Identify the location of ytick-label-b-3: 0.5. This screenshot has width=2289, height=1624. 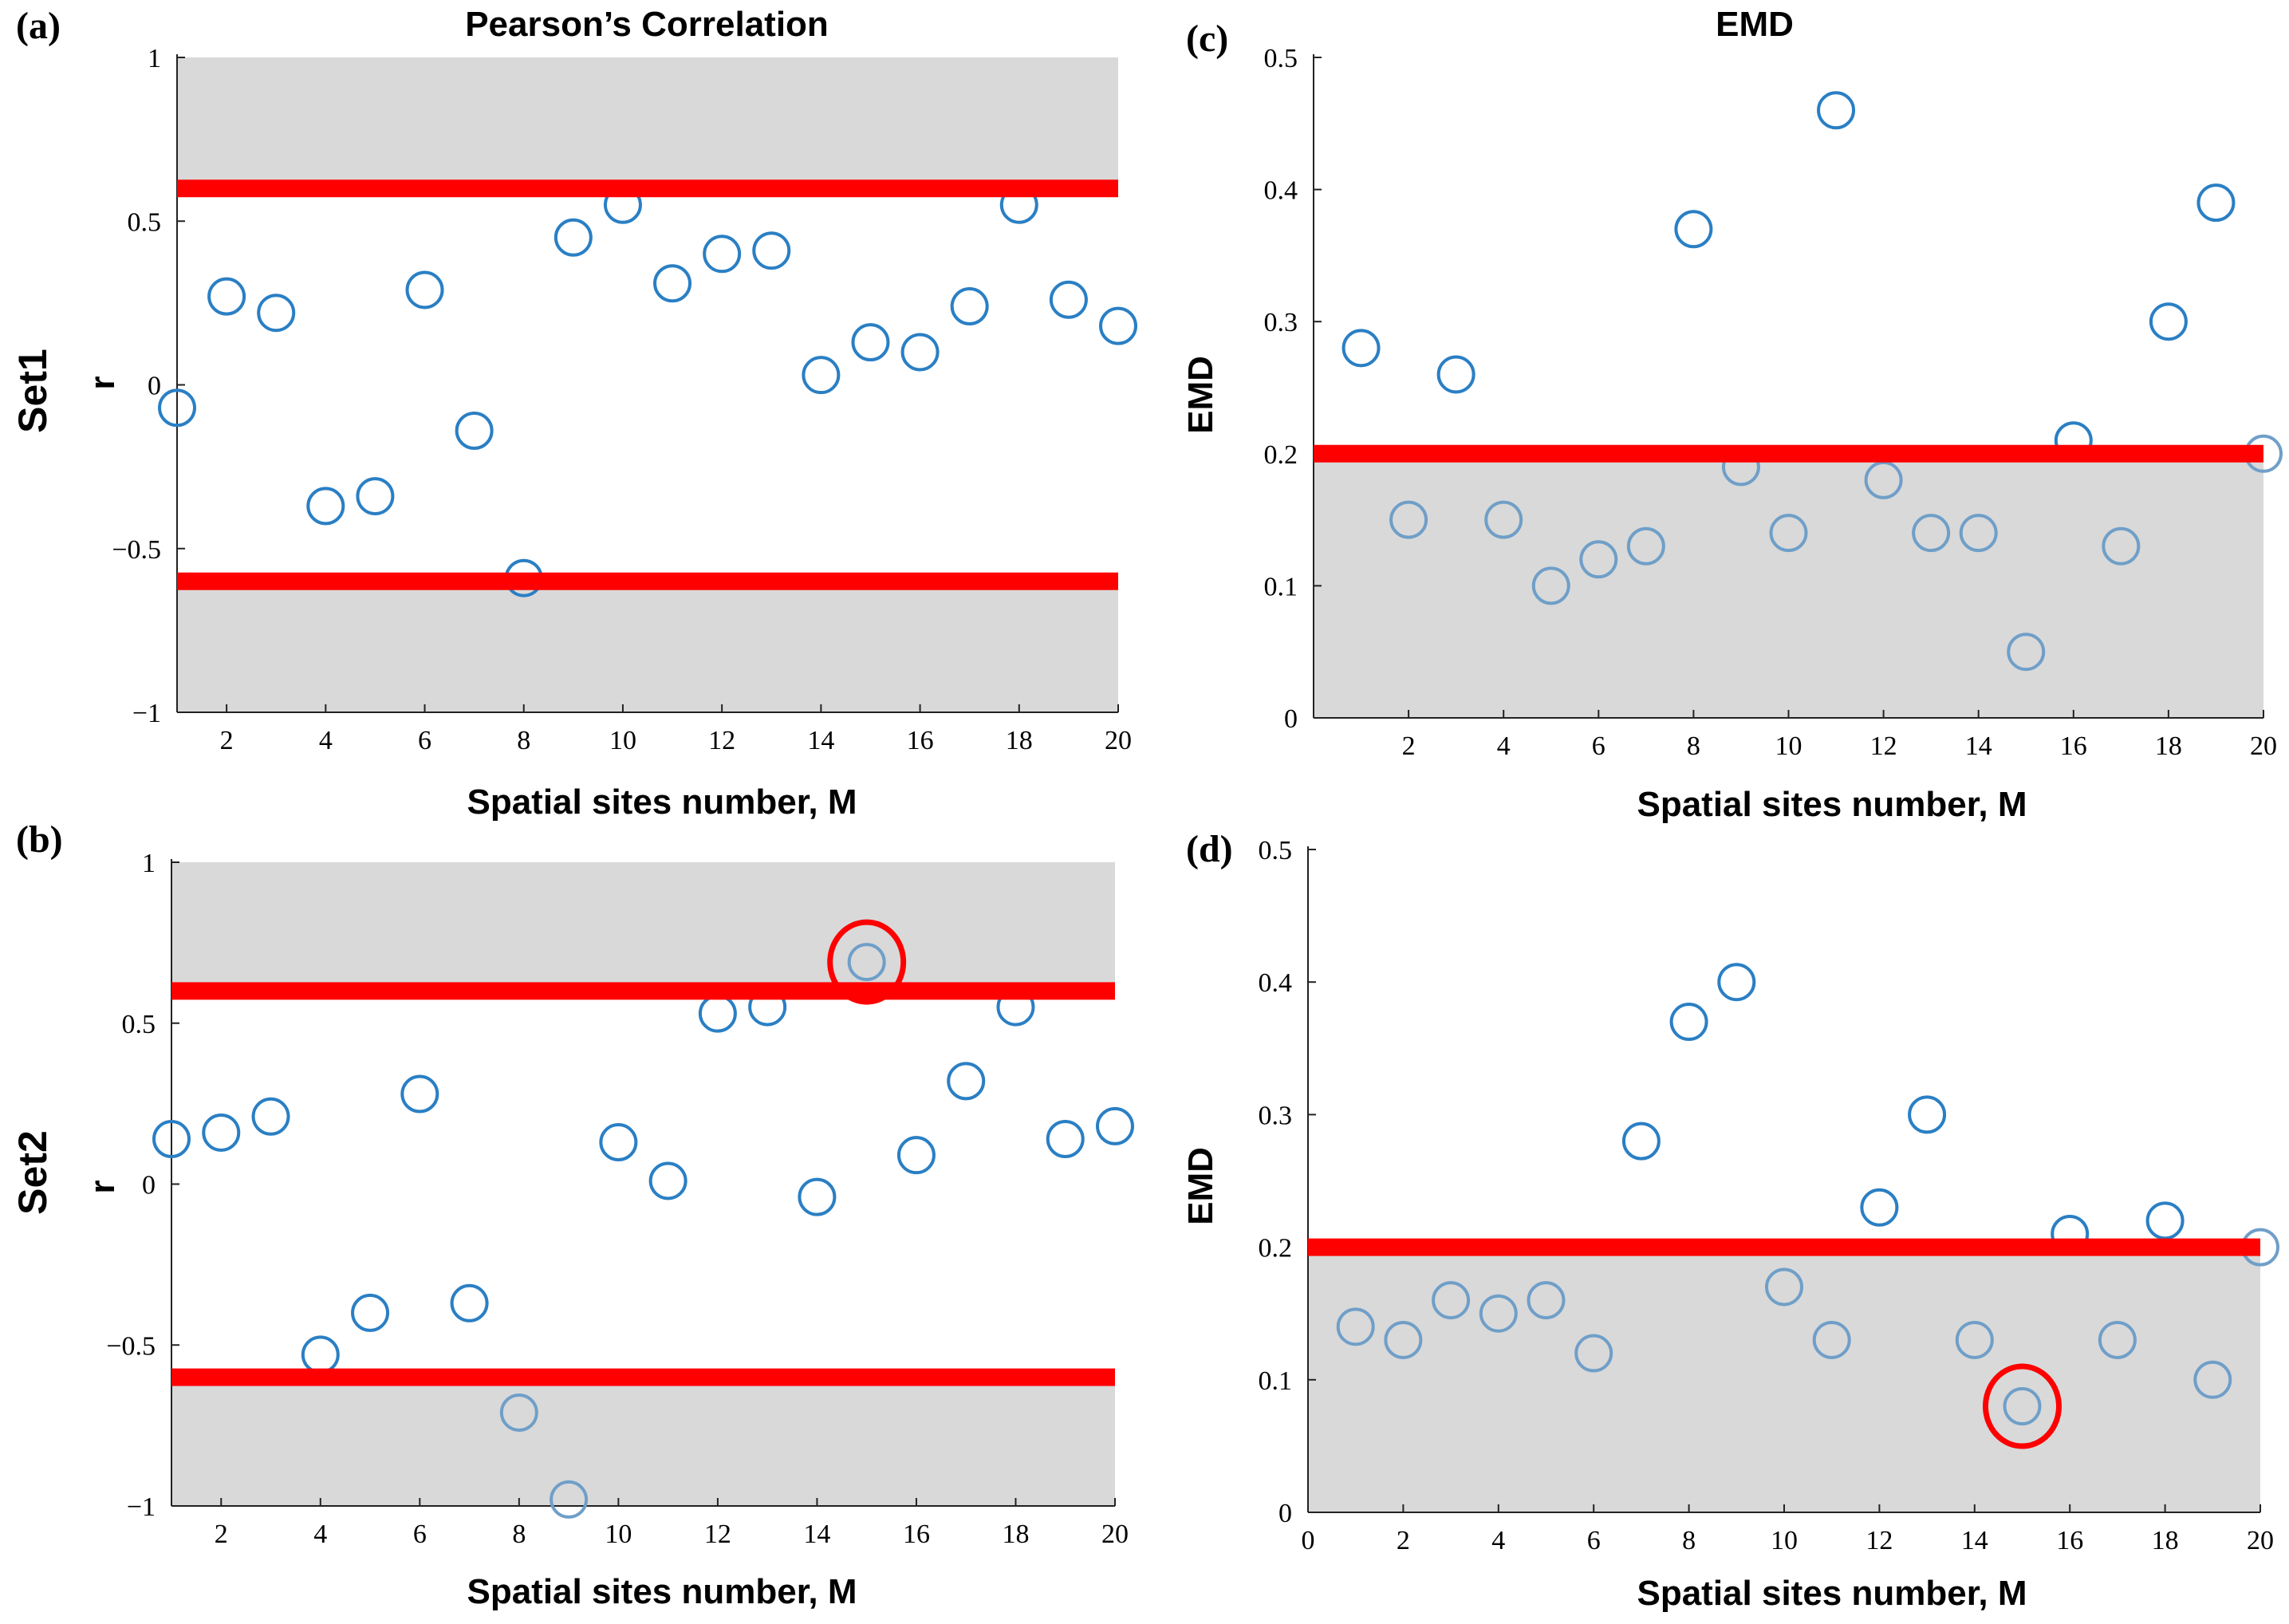
(139, 1024).